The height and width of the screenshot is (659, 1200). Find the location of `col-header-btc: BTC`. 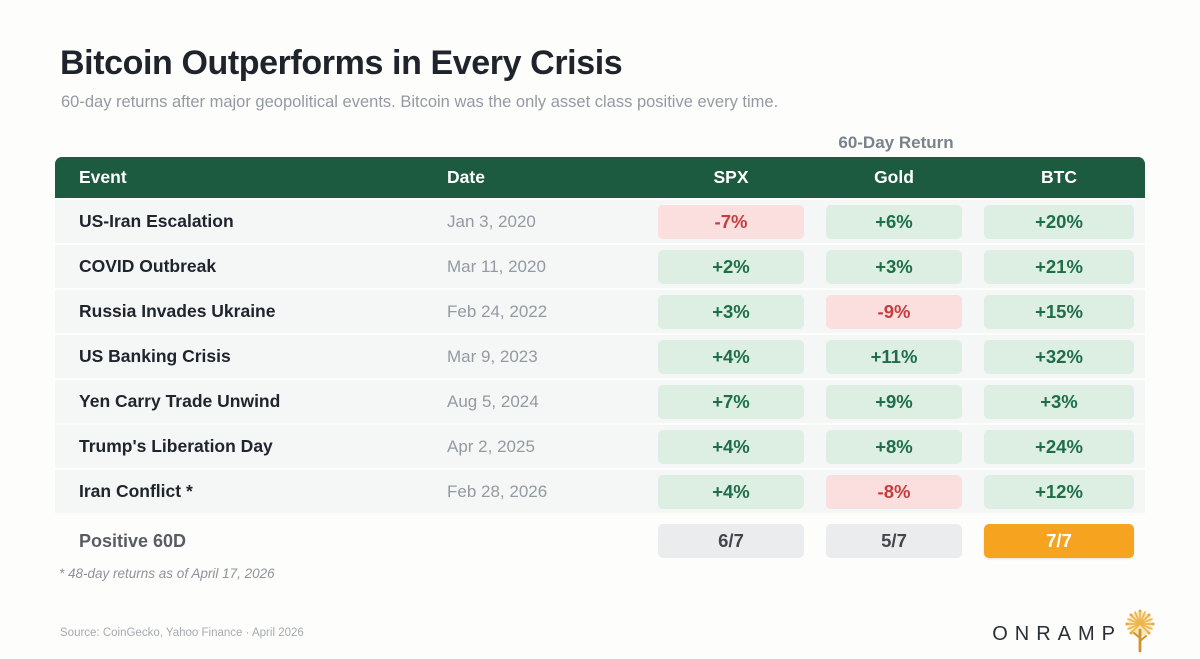

col-header-btc: BTC is located at coordinates (1059, 177).